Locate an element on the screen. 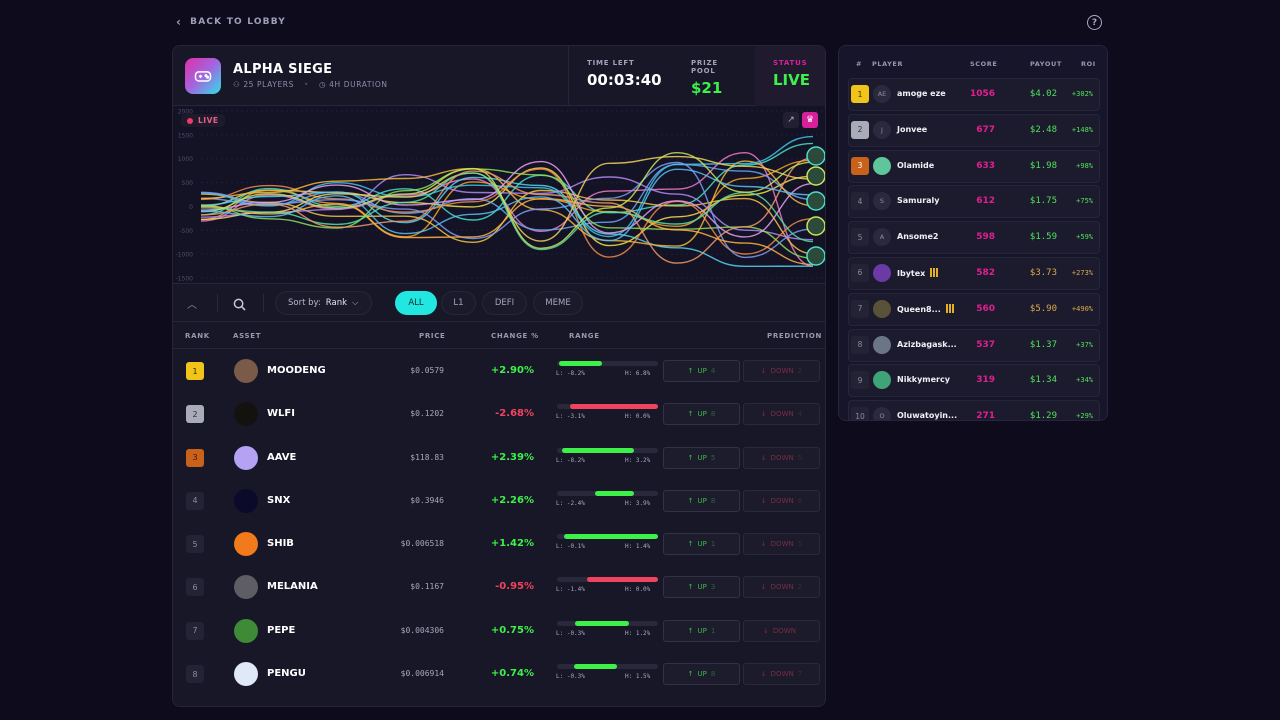 The image size is (1280, 720). trophy-icon: ♛ is located at coordinates (810, 120).